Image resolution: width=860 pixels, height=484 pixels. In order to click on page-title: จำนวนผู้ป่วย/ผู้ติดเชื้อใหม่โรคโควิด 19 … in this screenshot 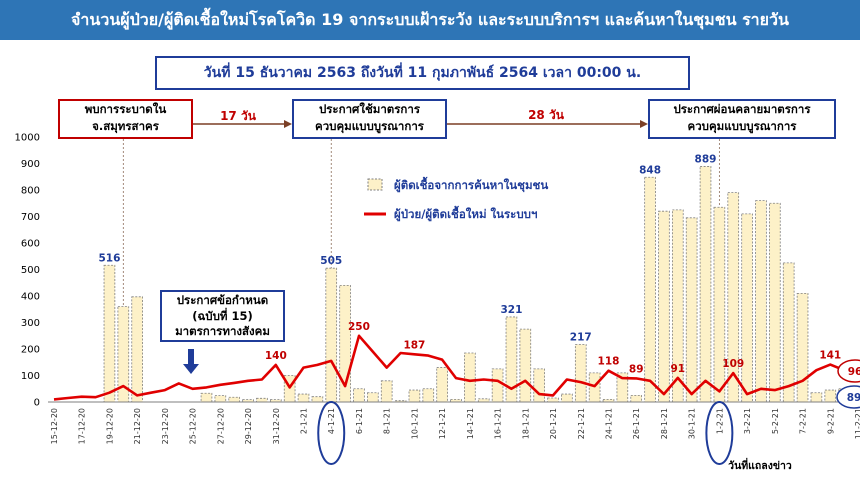, I will do `click(430, 20)`.